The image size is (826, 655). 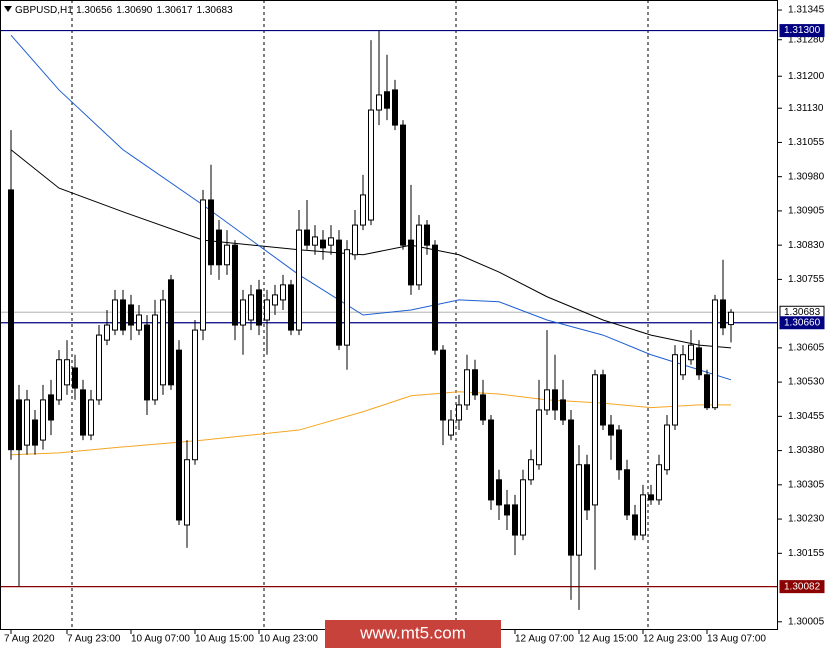 What do you see at coordinates (806, 211) in the screenshot?
I see `y-tick-label: 1.30905` at bounding box center [806, 211].